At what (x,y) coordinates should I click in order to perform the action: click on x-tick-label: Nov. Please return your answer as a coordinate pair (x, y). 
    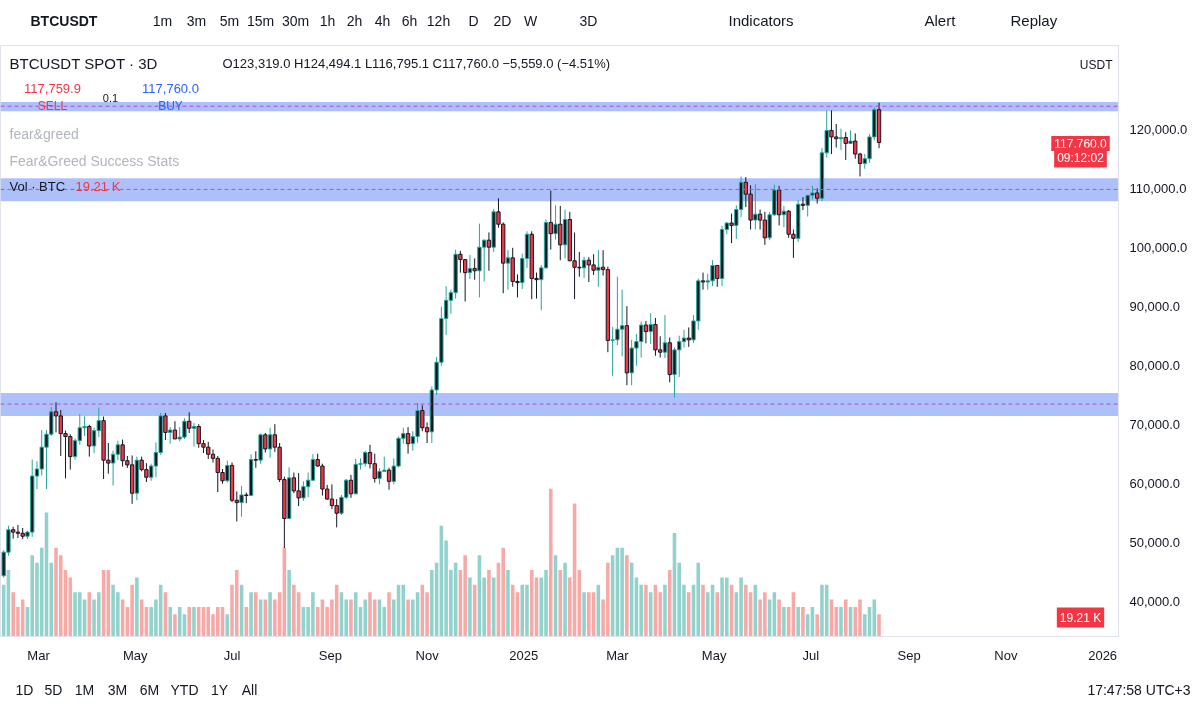
    Looking at the image, I should click on (1006, 655).